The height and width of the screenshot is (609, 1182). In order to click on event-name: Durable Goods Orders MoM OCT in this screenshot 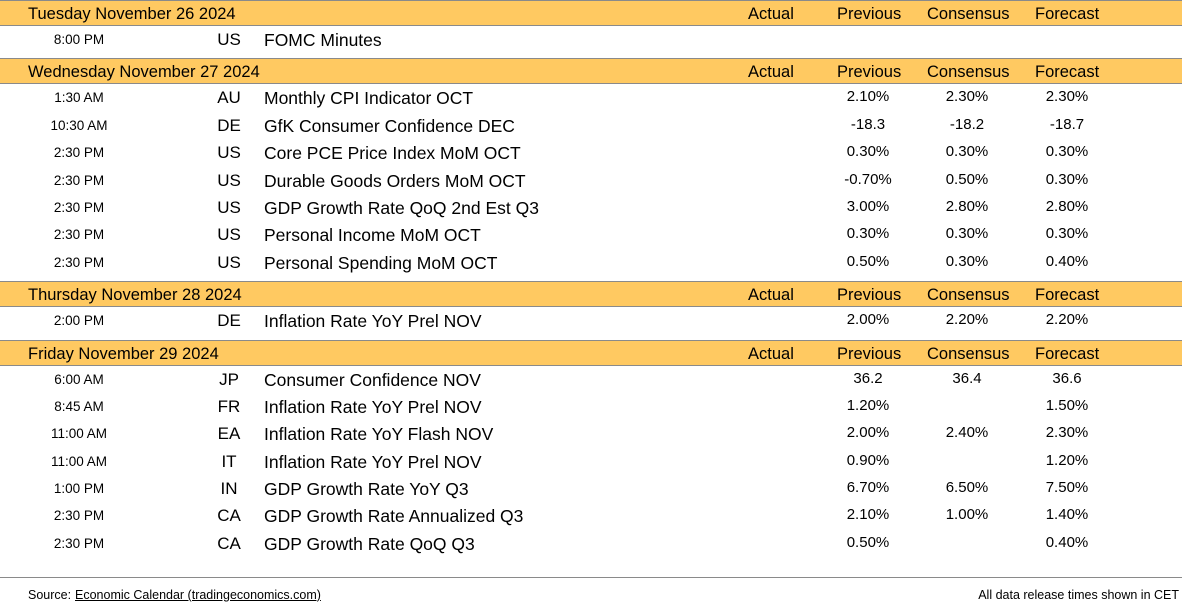, I will do `click(395, 180)`.